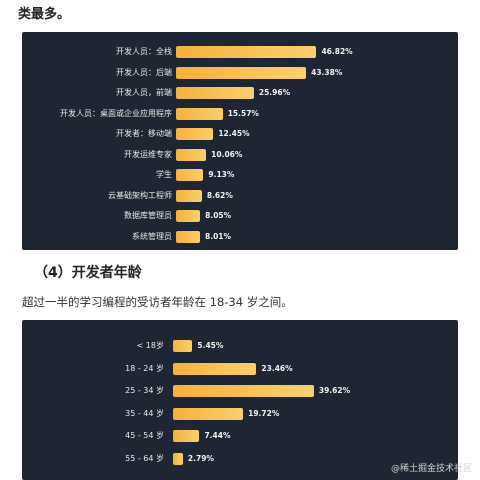  I want to click on bar-row: 55 - 64 岁 2.79%, so click(240, 459).